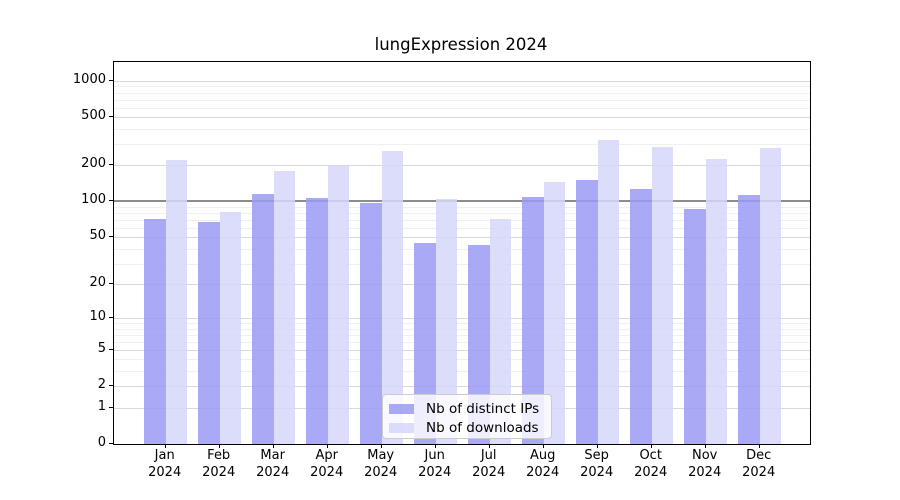  What do you see at coordinates (101, 442) in the screenshot?
I see `y-tick-label: 0` at bounding box center [101, 442].